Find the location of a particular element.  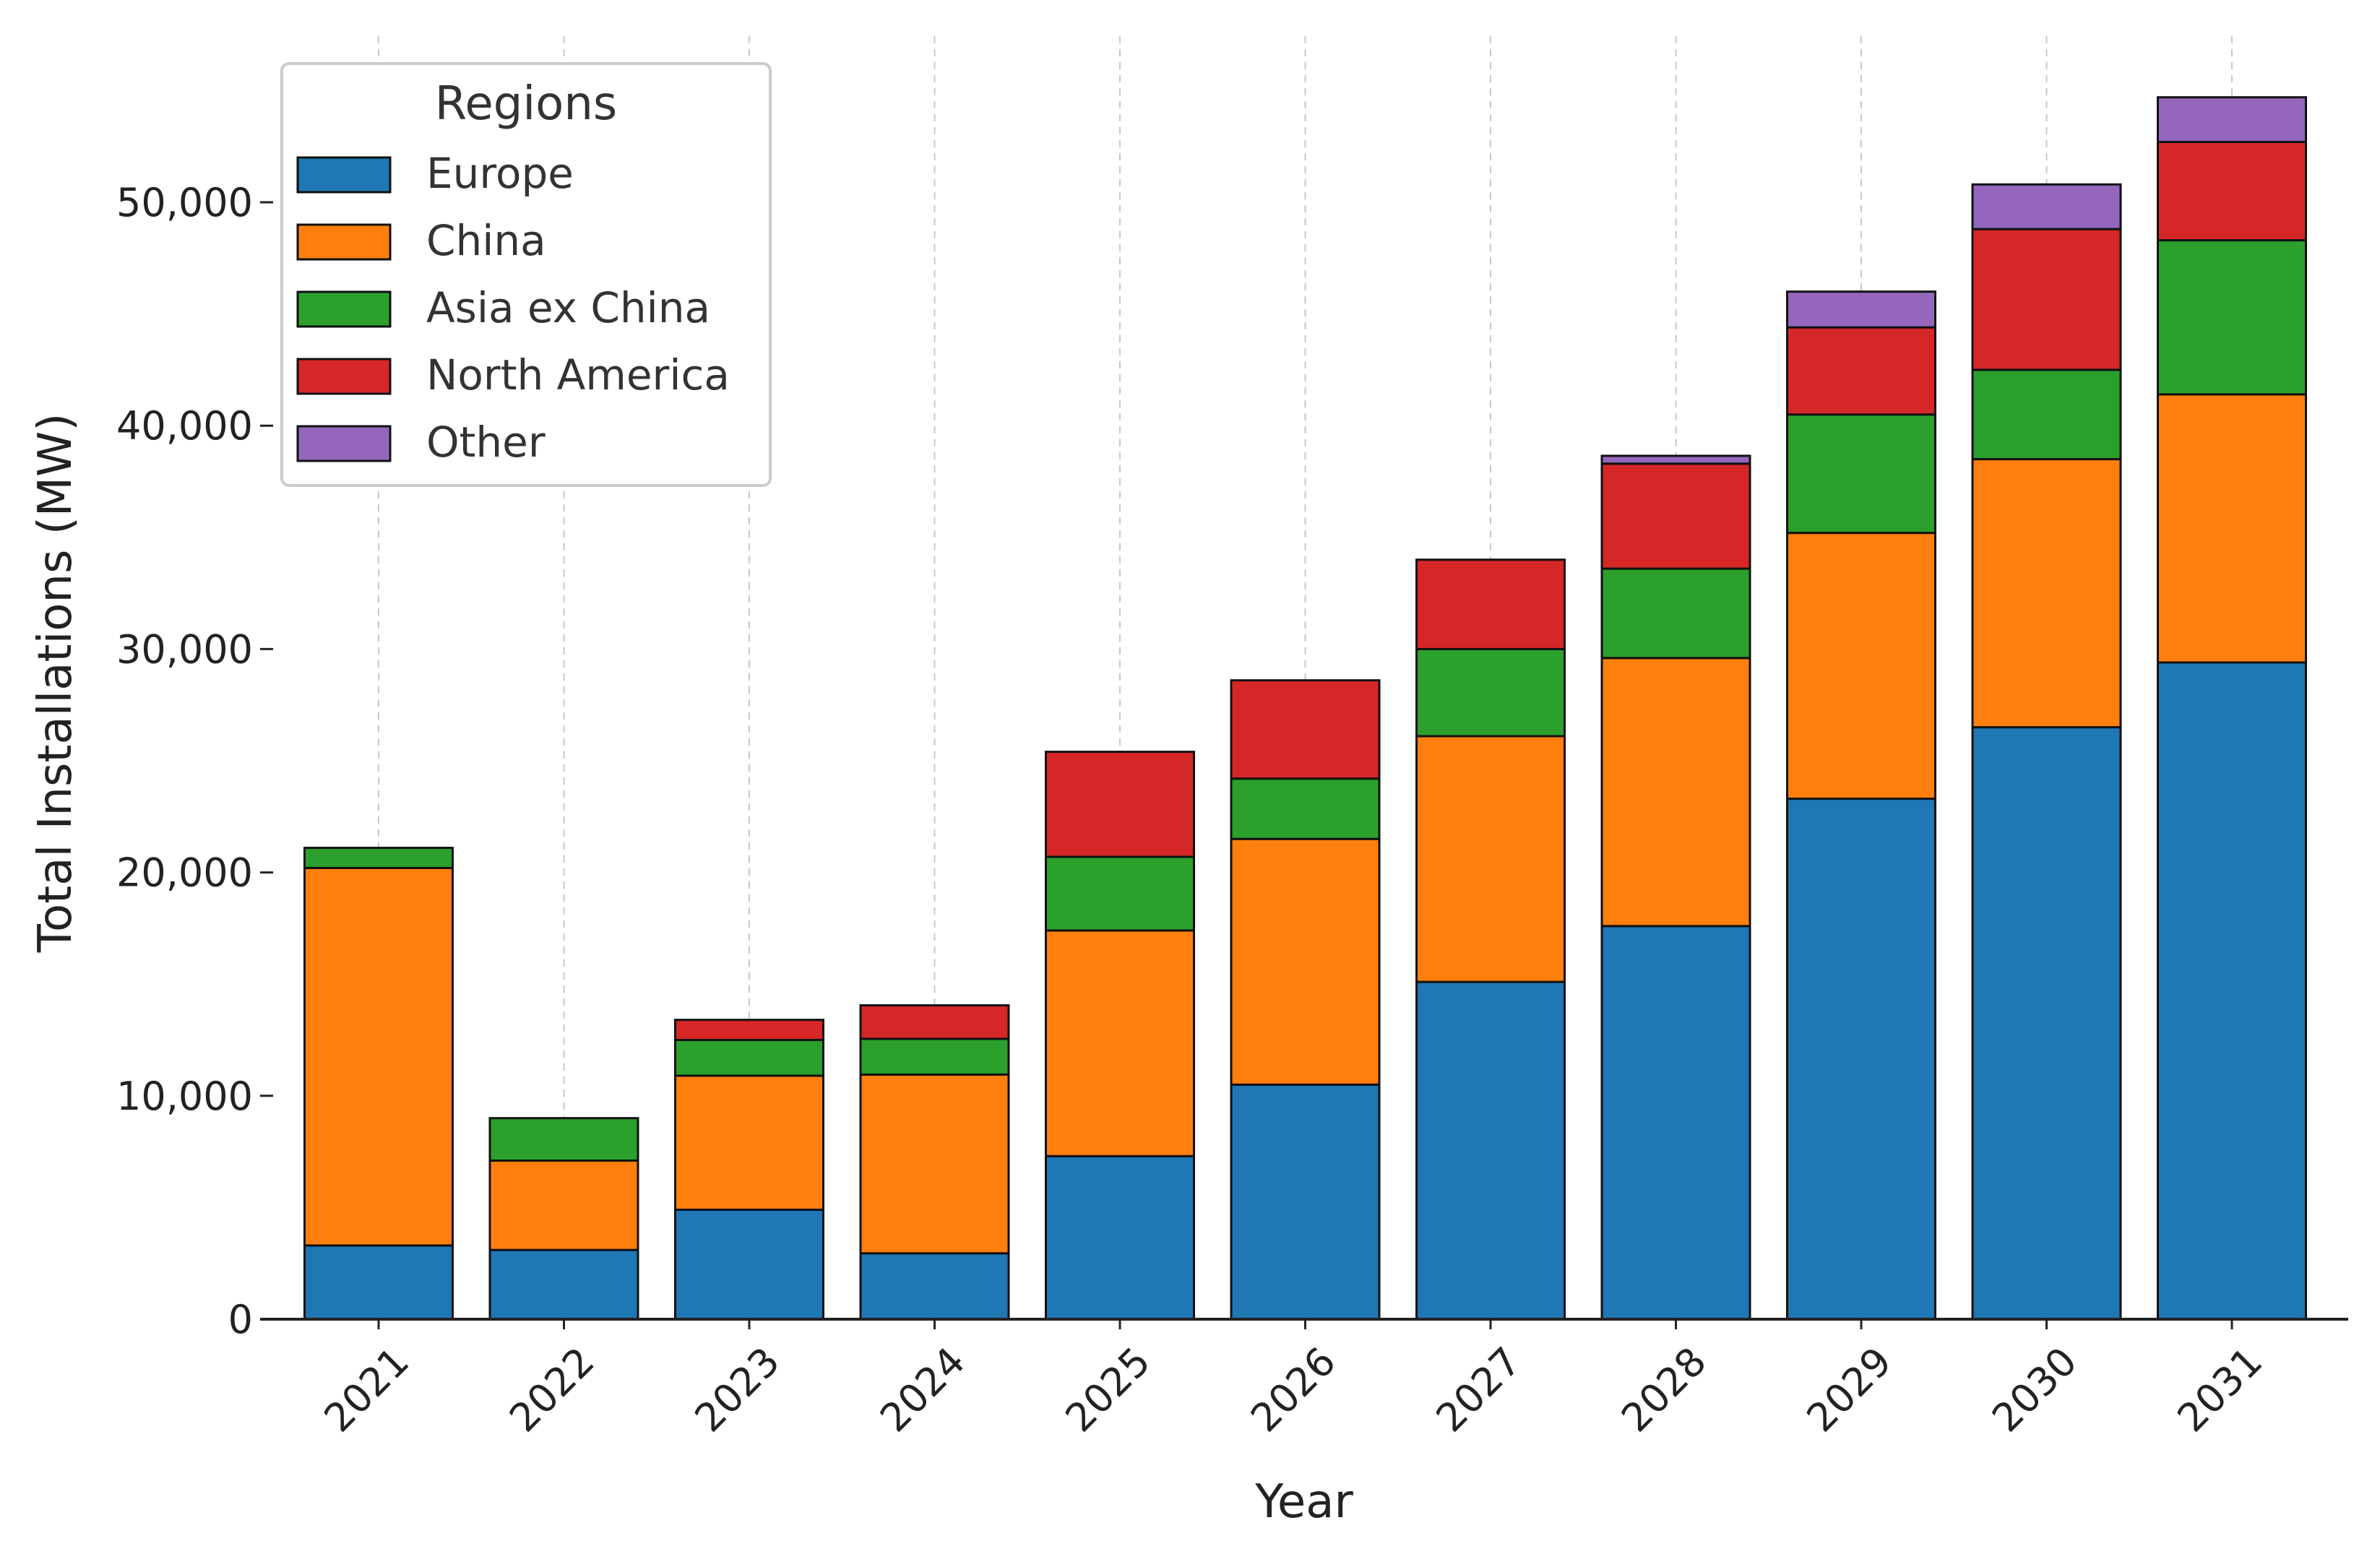

y-tick-label: 40,000 is located at coordinates (184, 426).